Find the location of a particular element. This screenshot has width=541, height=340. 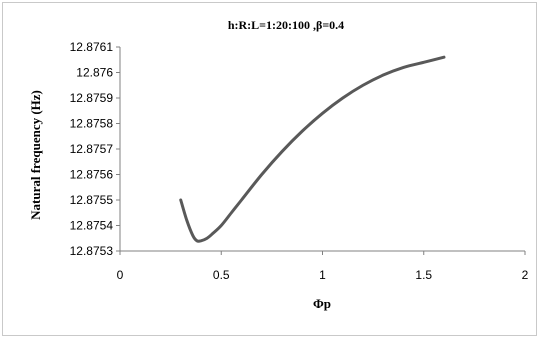

y-tick-label: 12.8753 is located at coordinates (92, 251).